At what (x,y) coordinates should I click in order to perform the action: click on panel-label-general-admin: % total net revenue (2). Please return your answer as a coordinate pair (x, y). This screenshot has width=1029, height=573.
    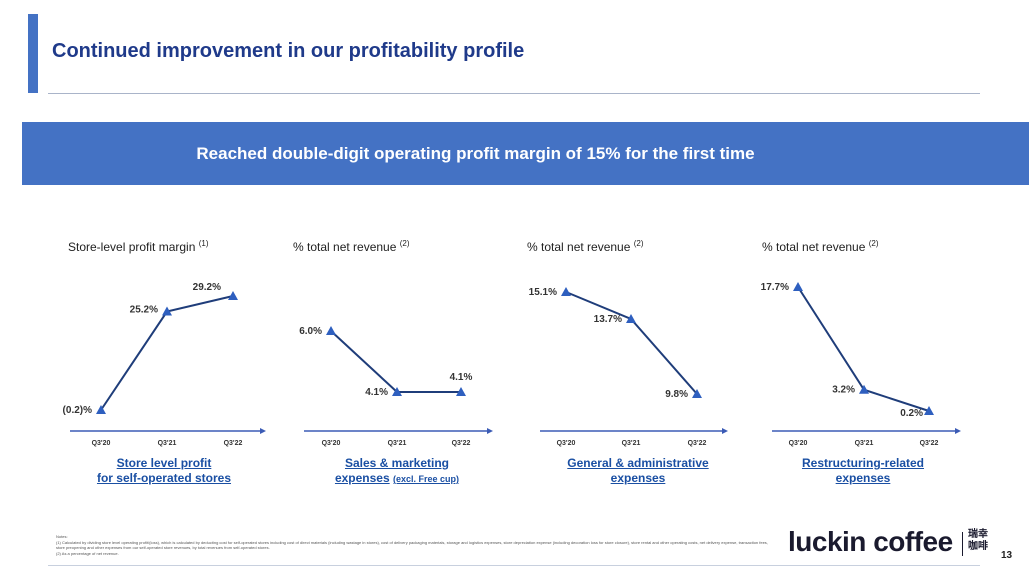
    Looking at the image, I should click on (585, 246).